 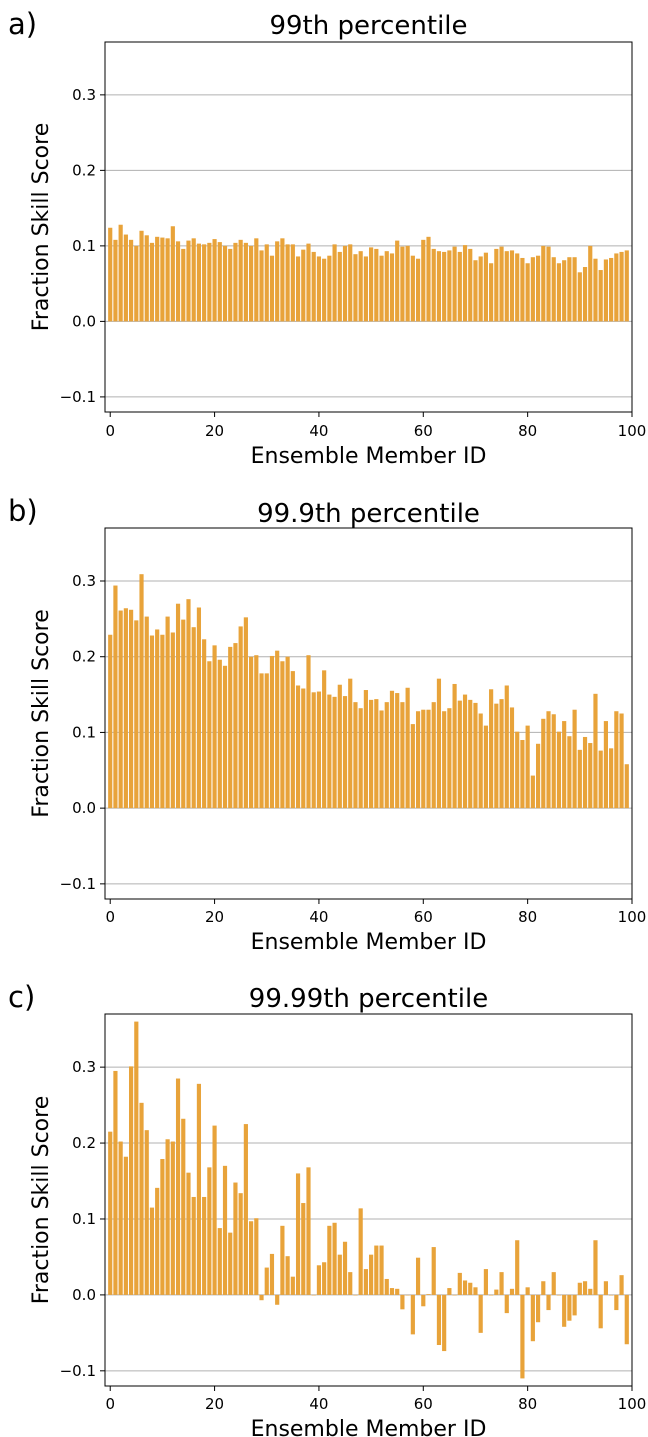 What do you see at coordinates (632, 1404) in the screenshot?
I see `x-tick-label-2-5: 100` at bounding box center [632, 1404].